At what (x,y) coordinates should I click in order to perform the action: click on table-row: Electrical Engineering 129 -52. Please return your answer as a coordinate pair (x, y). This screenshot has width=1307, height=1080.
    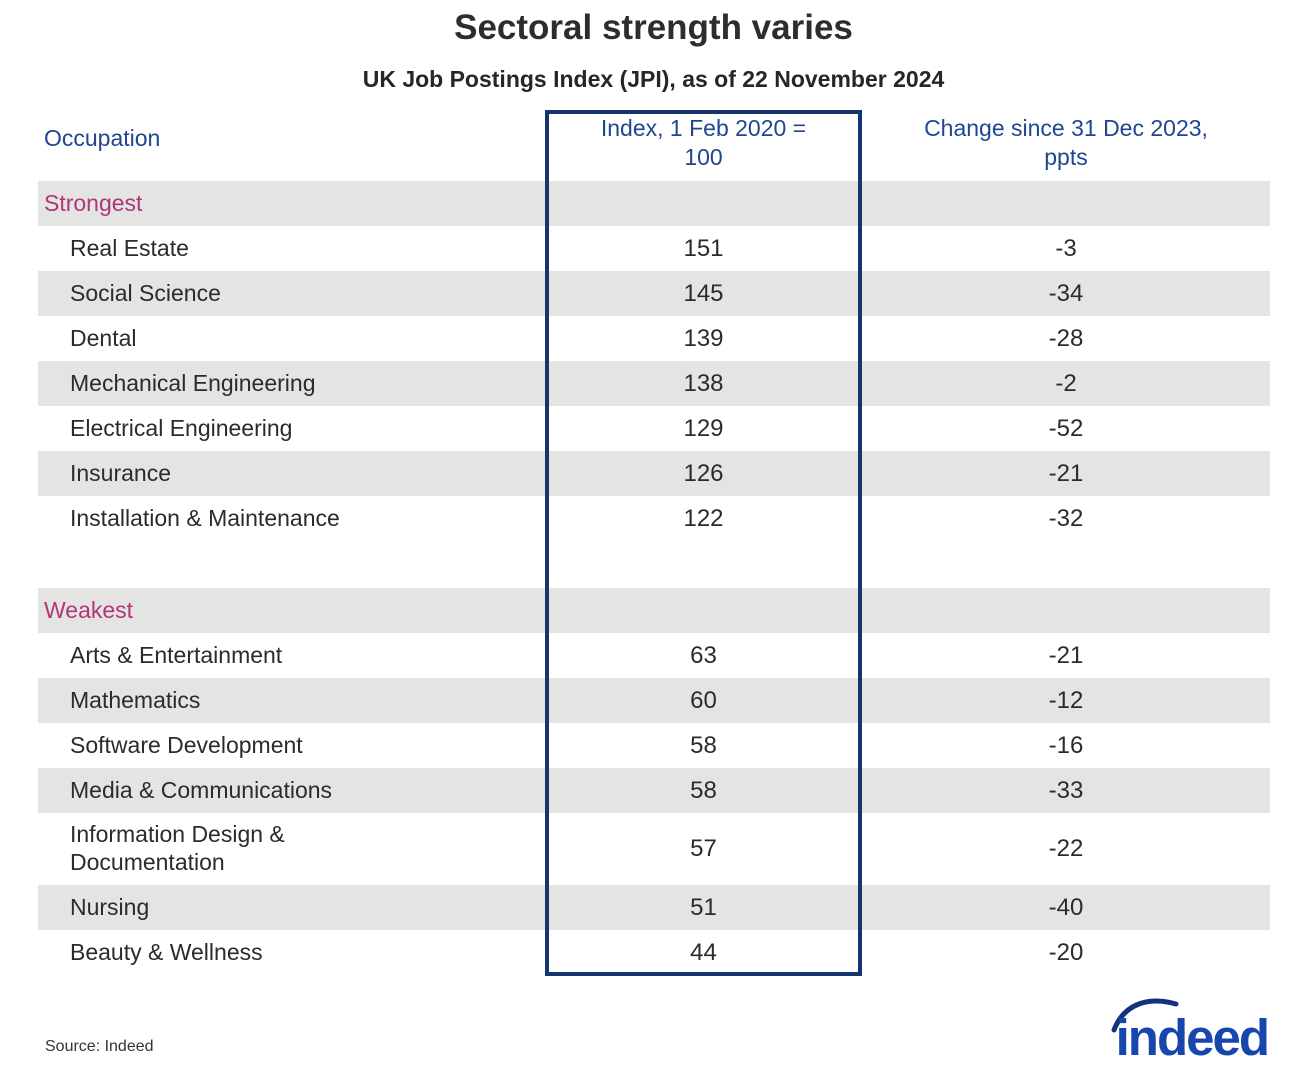
    Looking at the image, I should click on (654, 428).